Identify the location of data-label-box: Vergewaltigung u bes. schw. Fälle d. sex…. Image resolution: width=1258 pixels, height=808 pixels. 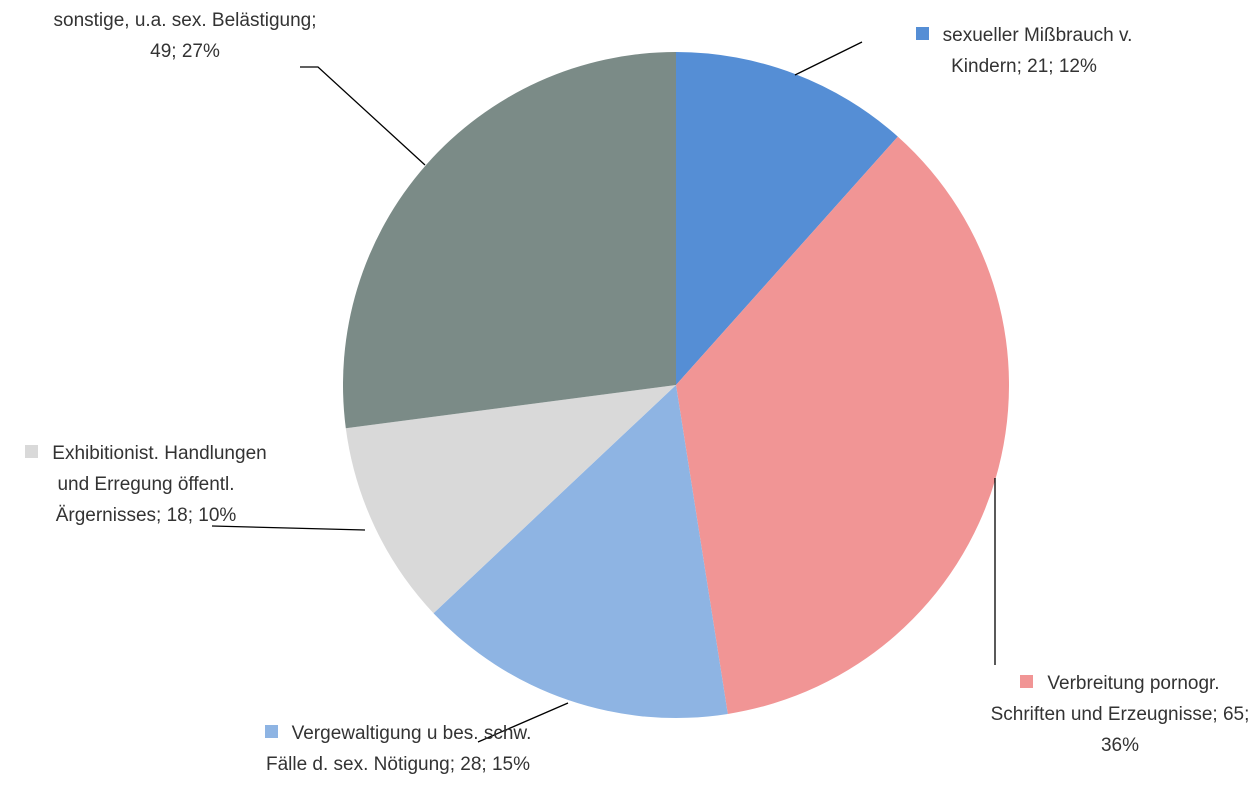
(398, 749).